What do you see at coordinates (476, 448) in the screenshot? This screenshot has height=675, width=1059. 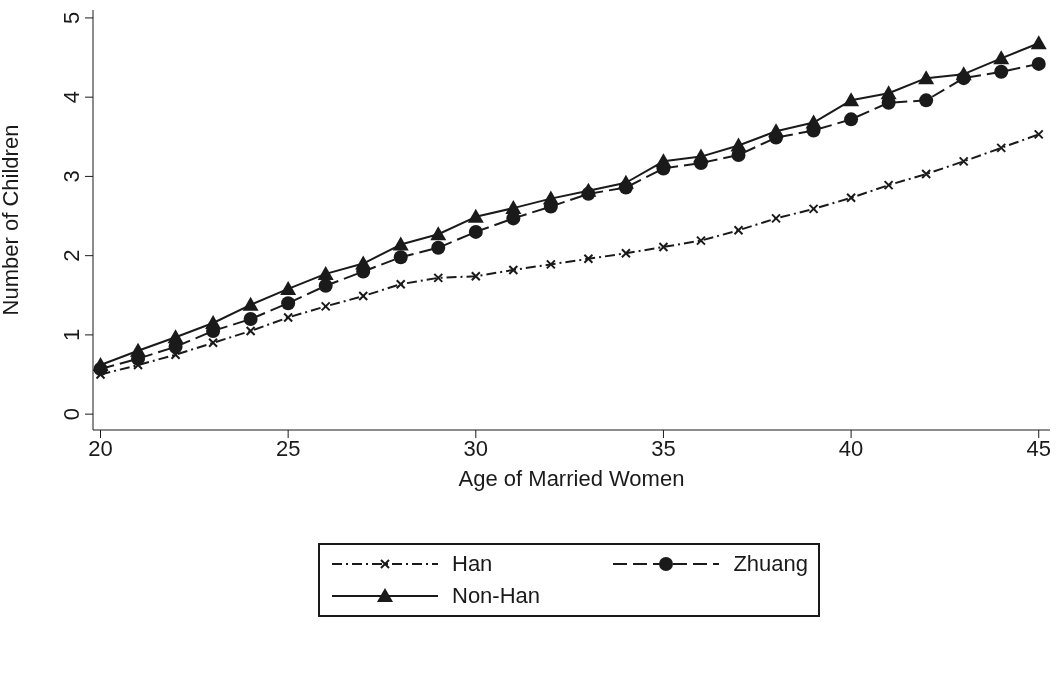 I see `x-tick-label: 30` at bounding box center [476, 448].